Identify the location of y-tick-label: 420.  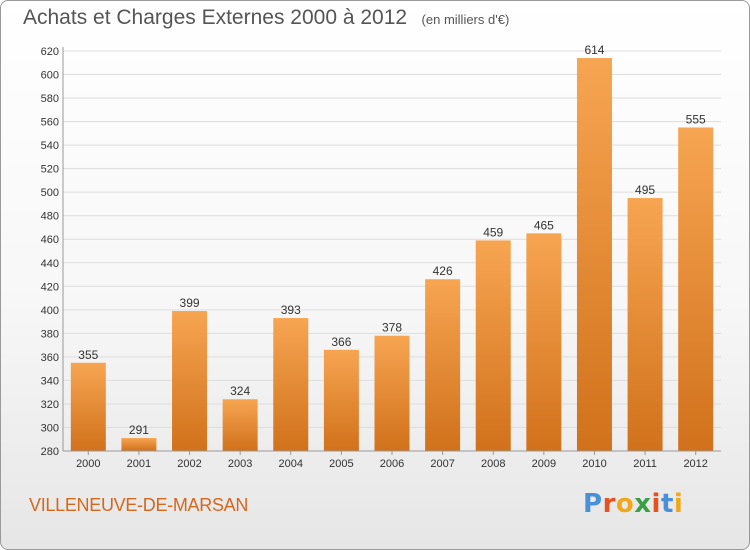
(50, 287).